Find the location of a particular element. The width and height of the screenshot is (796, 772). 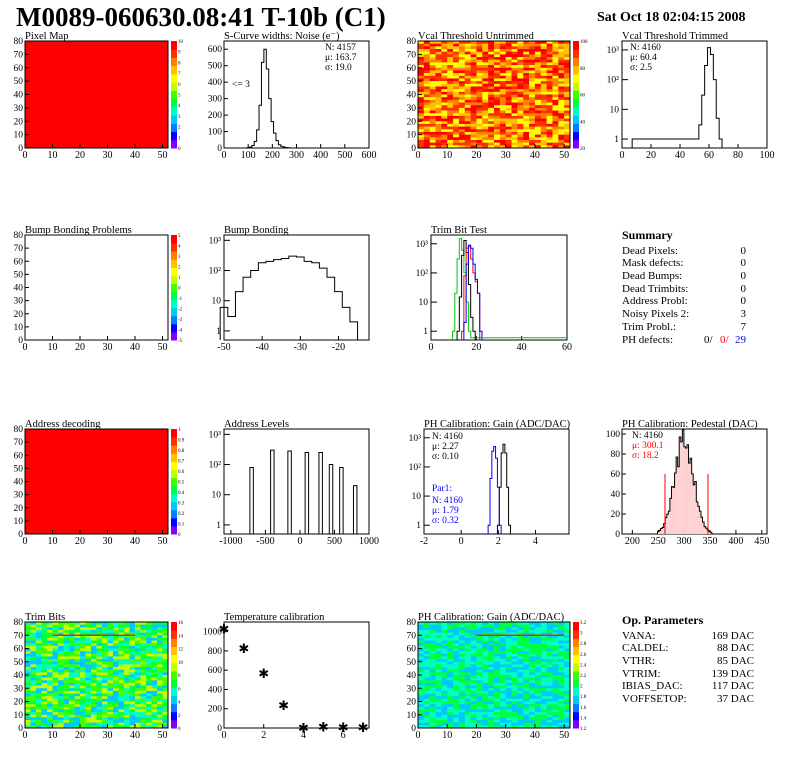

temperature-point: ✱ is located at coordinates (263, 673).